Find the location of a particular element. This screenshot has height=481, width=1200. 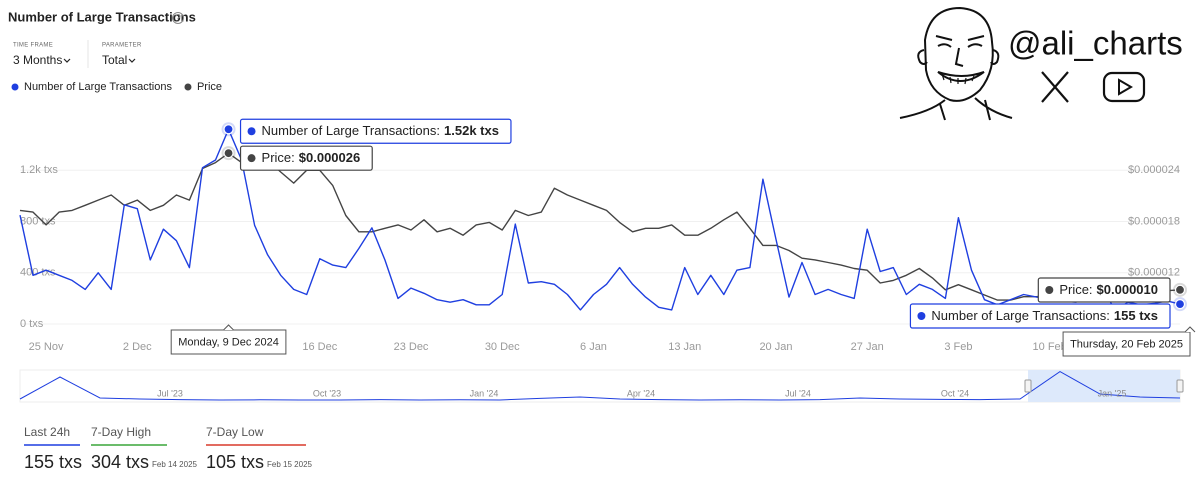

x-tick-label: 27 Jan is located at coordinates (867, 347).